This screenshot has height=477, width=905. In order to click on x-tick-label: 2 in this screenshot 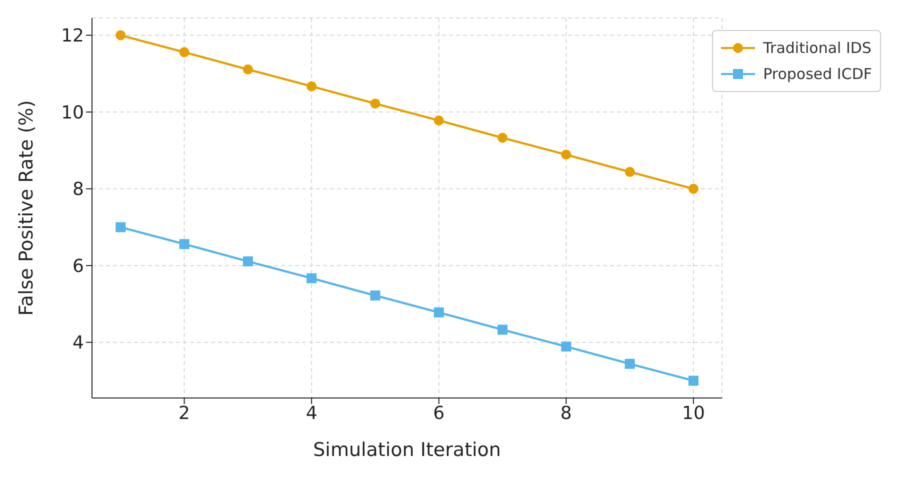, I will do `click(184, 413)`.